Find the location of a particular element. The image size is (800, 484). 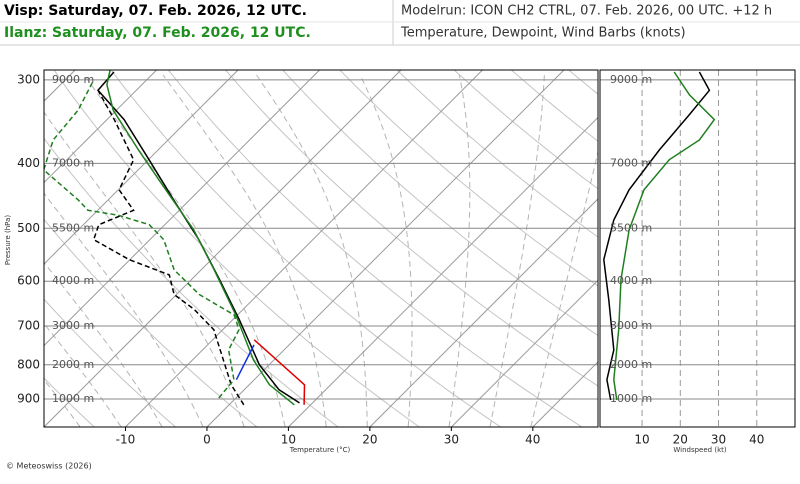

y-axis-label: Pressure (hPa) is located at coordinates (8, 240).